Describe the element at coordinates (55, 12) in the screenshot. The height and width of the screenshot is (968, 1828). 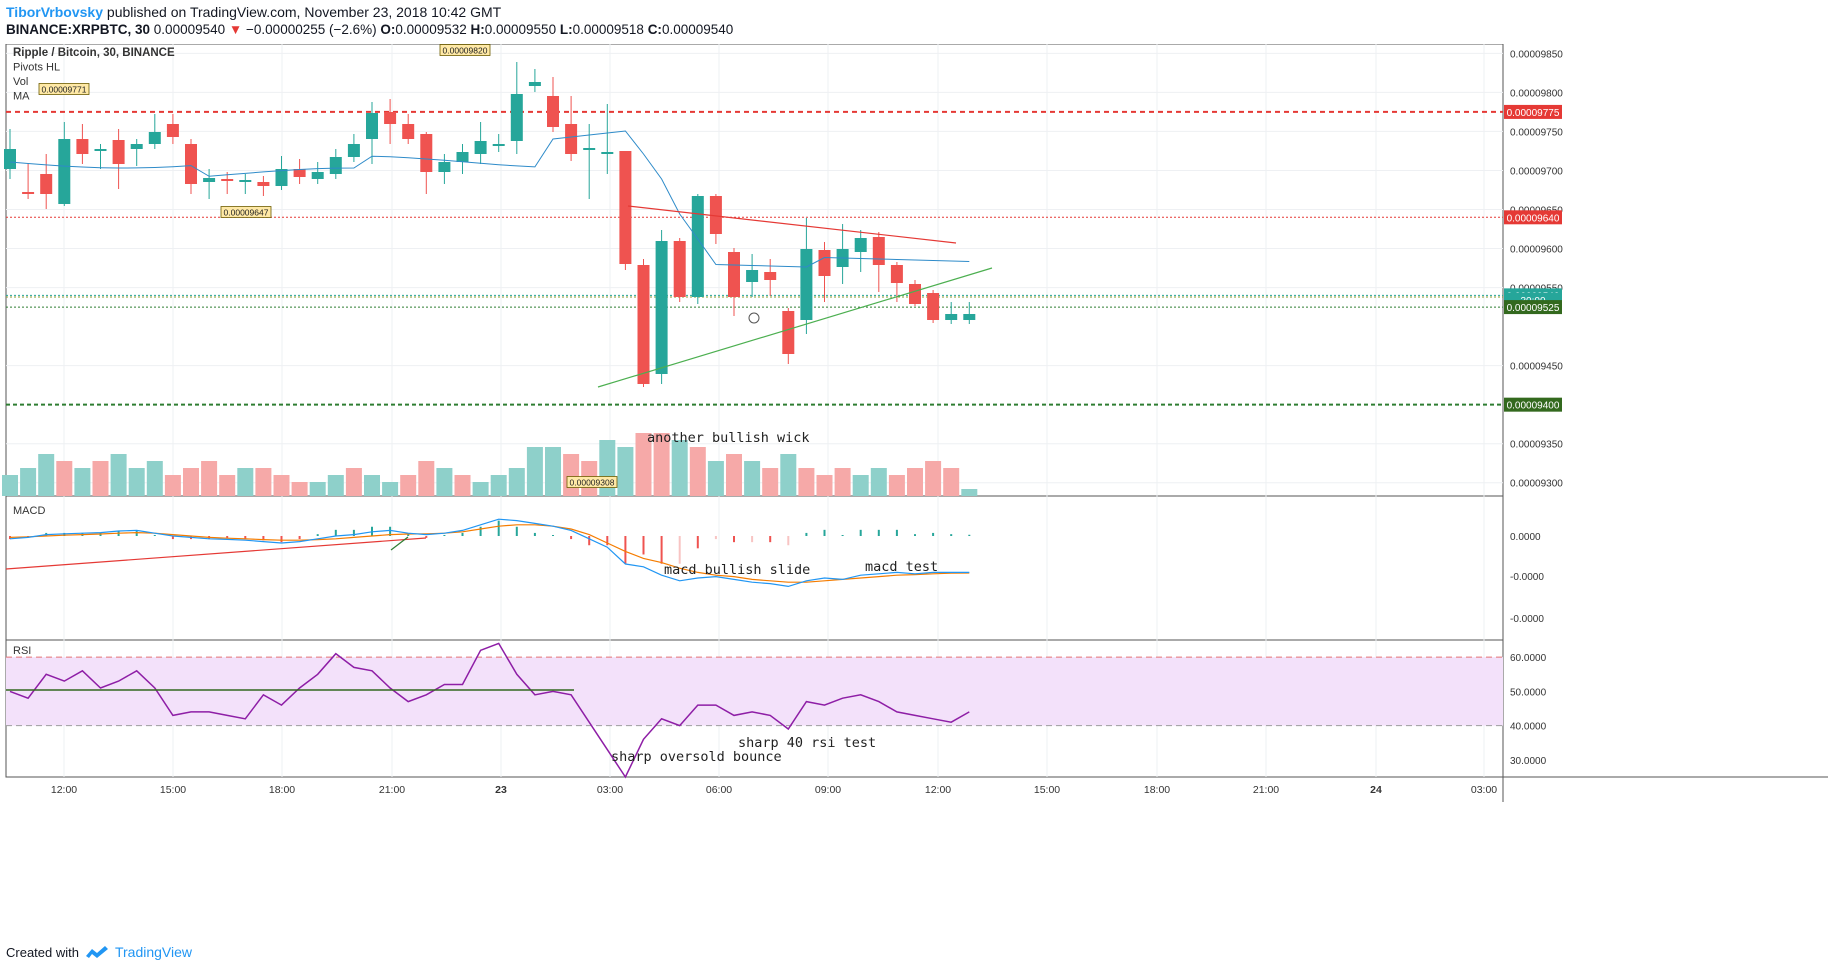
I see `author-link: TiborVrbovsky` at that location.